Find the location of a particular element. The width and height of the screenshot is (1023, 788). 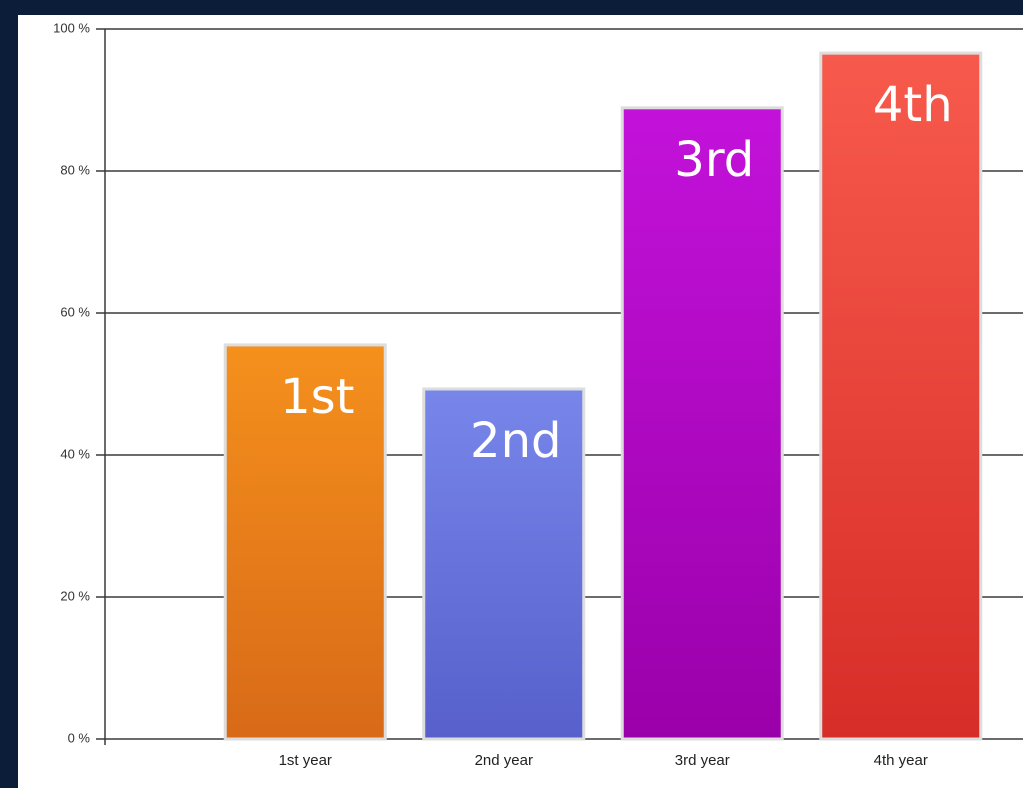

y-tick-label: 80 % is located at coordinates (75, 169).